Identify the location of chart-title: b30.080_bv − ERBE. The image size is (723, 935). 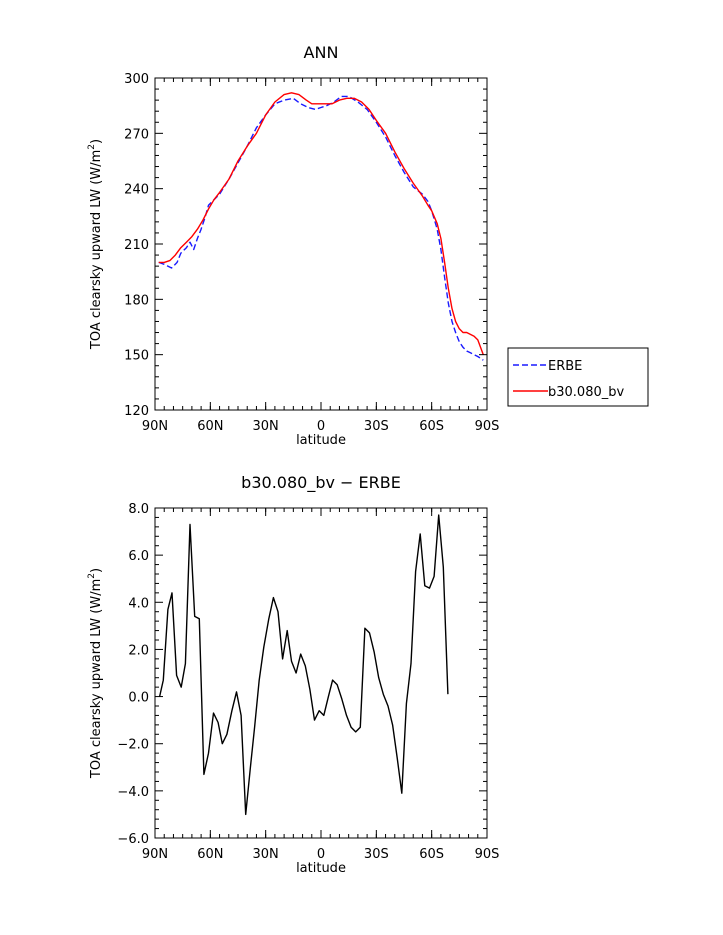
(321, 483).